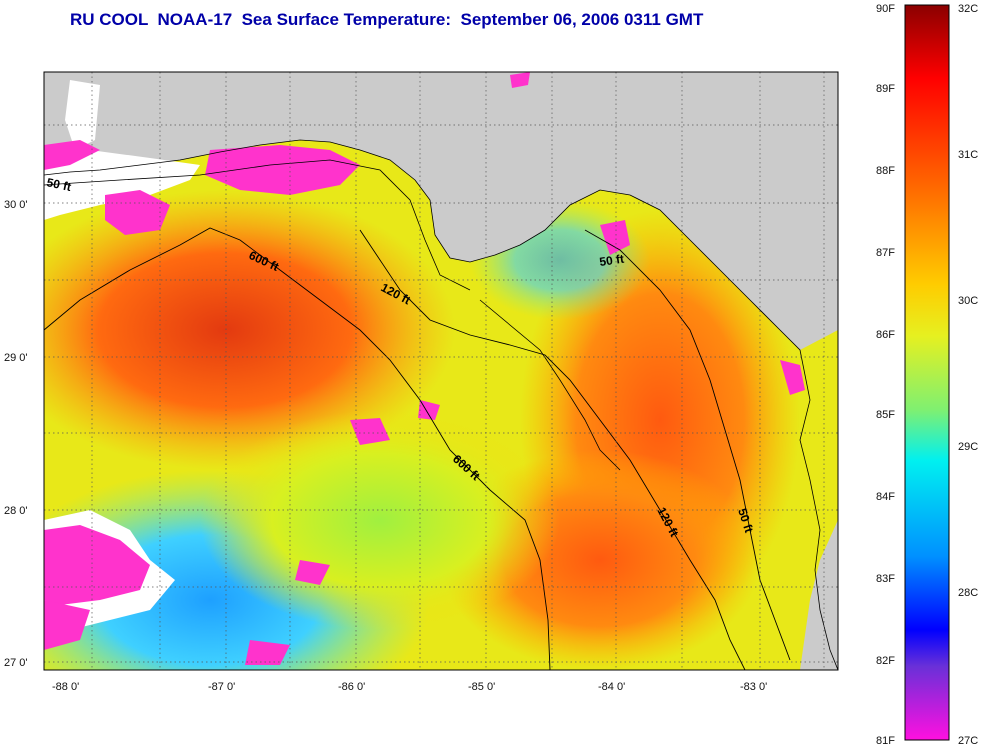 This screenshot has width=992, height=754. Describe the element at coordinates (885, 335) in the screenshot. I see `colorbar-f-label: 86F` at that location.